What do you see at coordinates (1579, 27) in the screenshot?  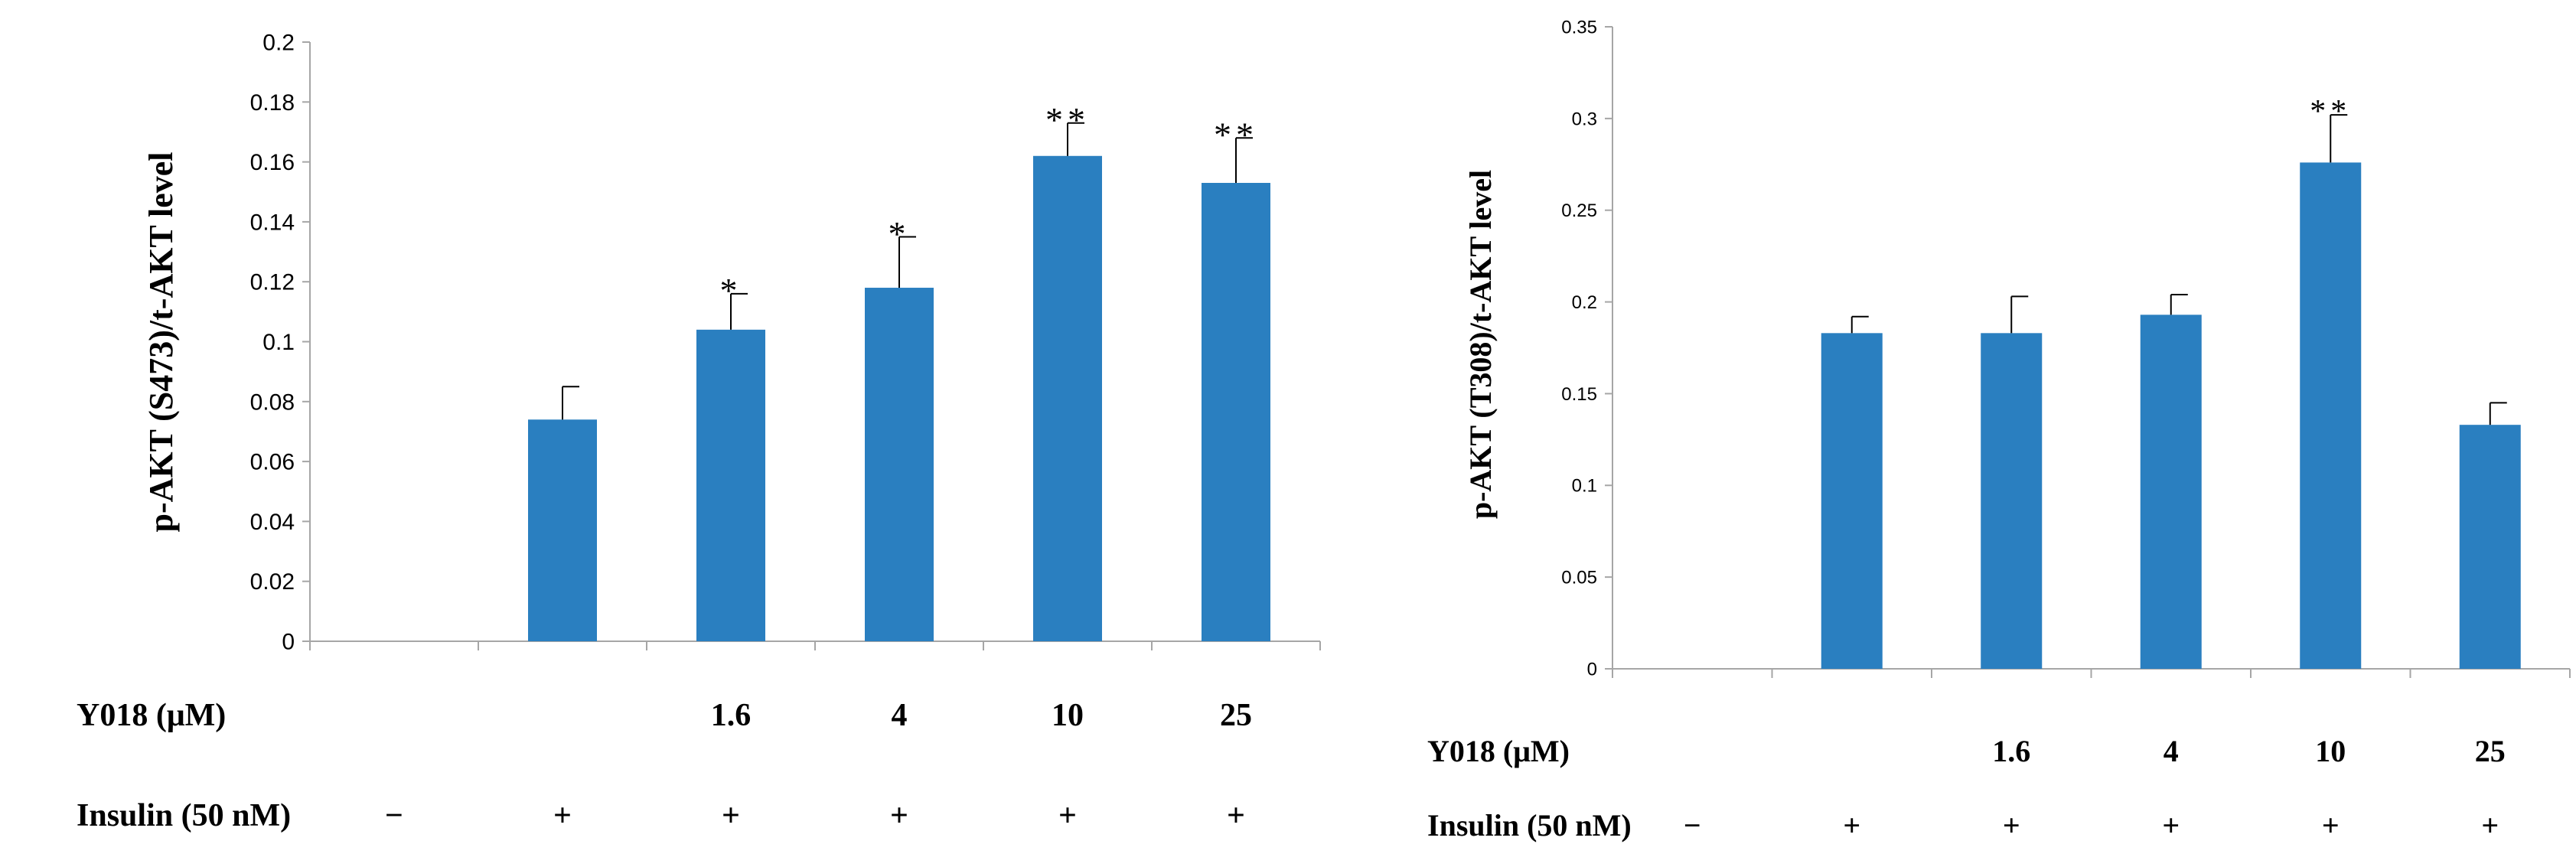 I see `y-tick-label: 0.35` at bounding box center [1579, 27].